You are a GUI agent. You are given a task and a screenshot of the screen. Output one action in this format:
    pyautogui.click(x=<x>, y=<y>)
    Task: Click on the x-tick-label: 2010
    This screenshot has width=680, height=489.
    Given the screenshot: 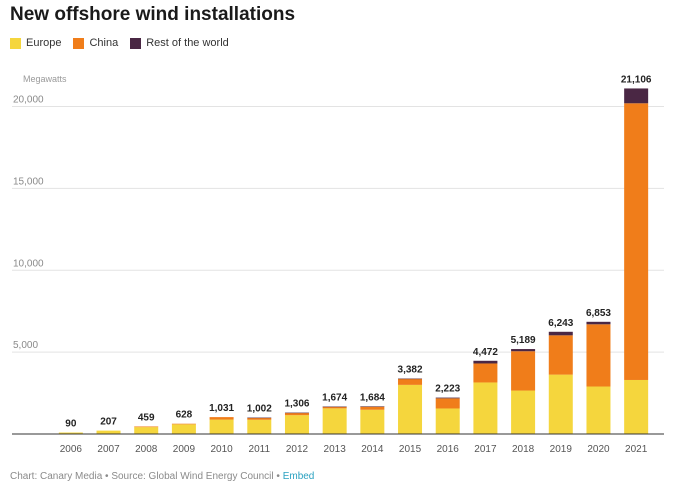 What is the action you would take?
    pyautogui.click(x=221, y=449)
    